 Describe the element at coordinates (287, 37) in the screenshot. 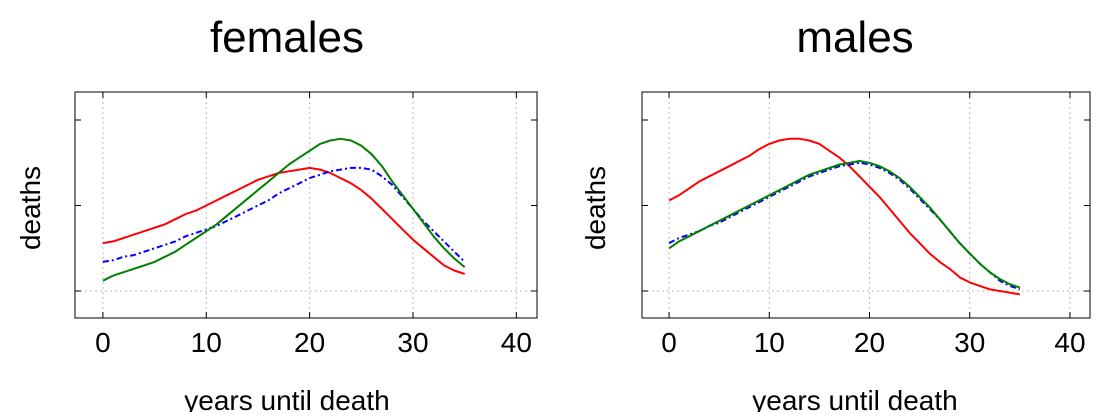

I see `chart-title: females` at that location.